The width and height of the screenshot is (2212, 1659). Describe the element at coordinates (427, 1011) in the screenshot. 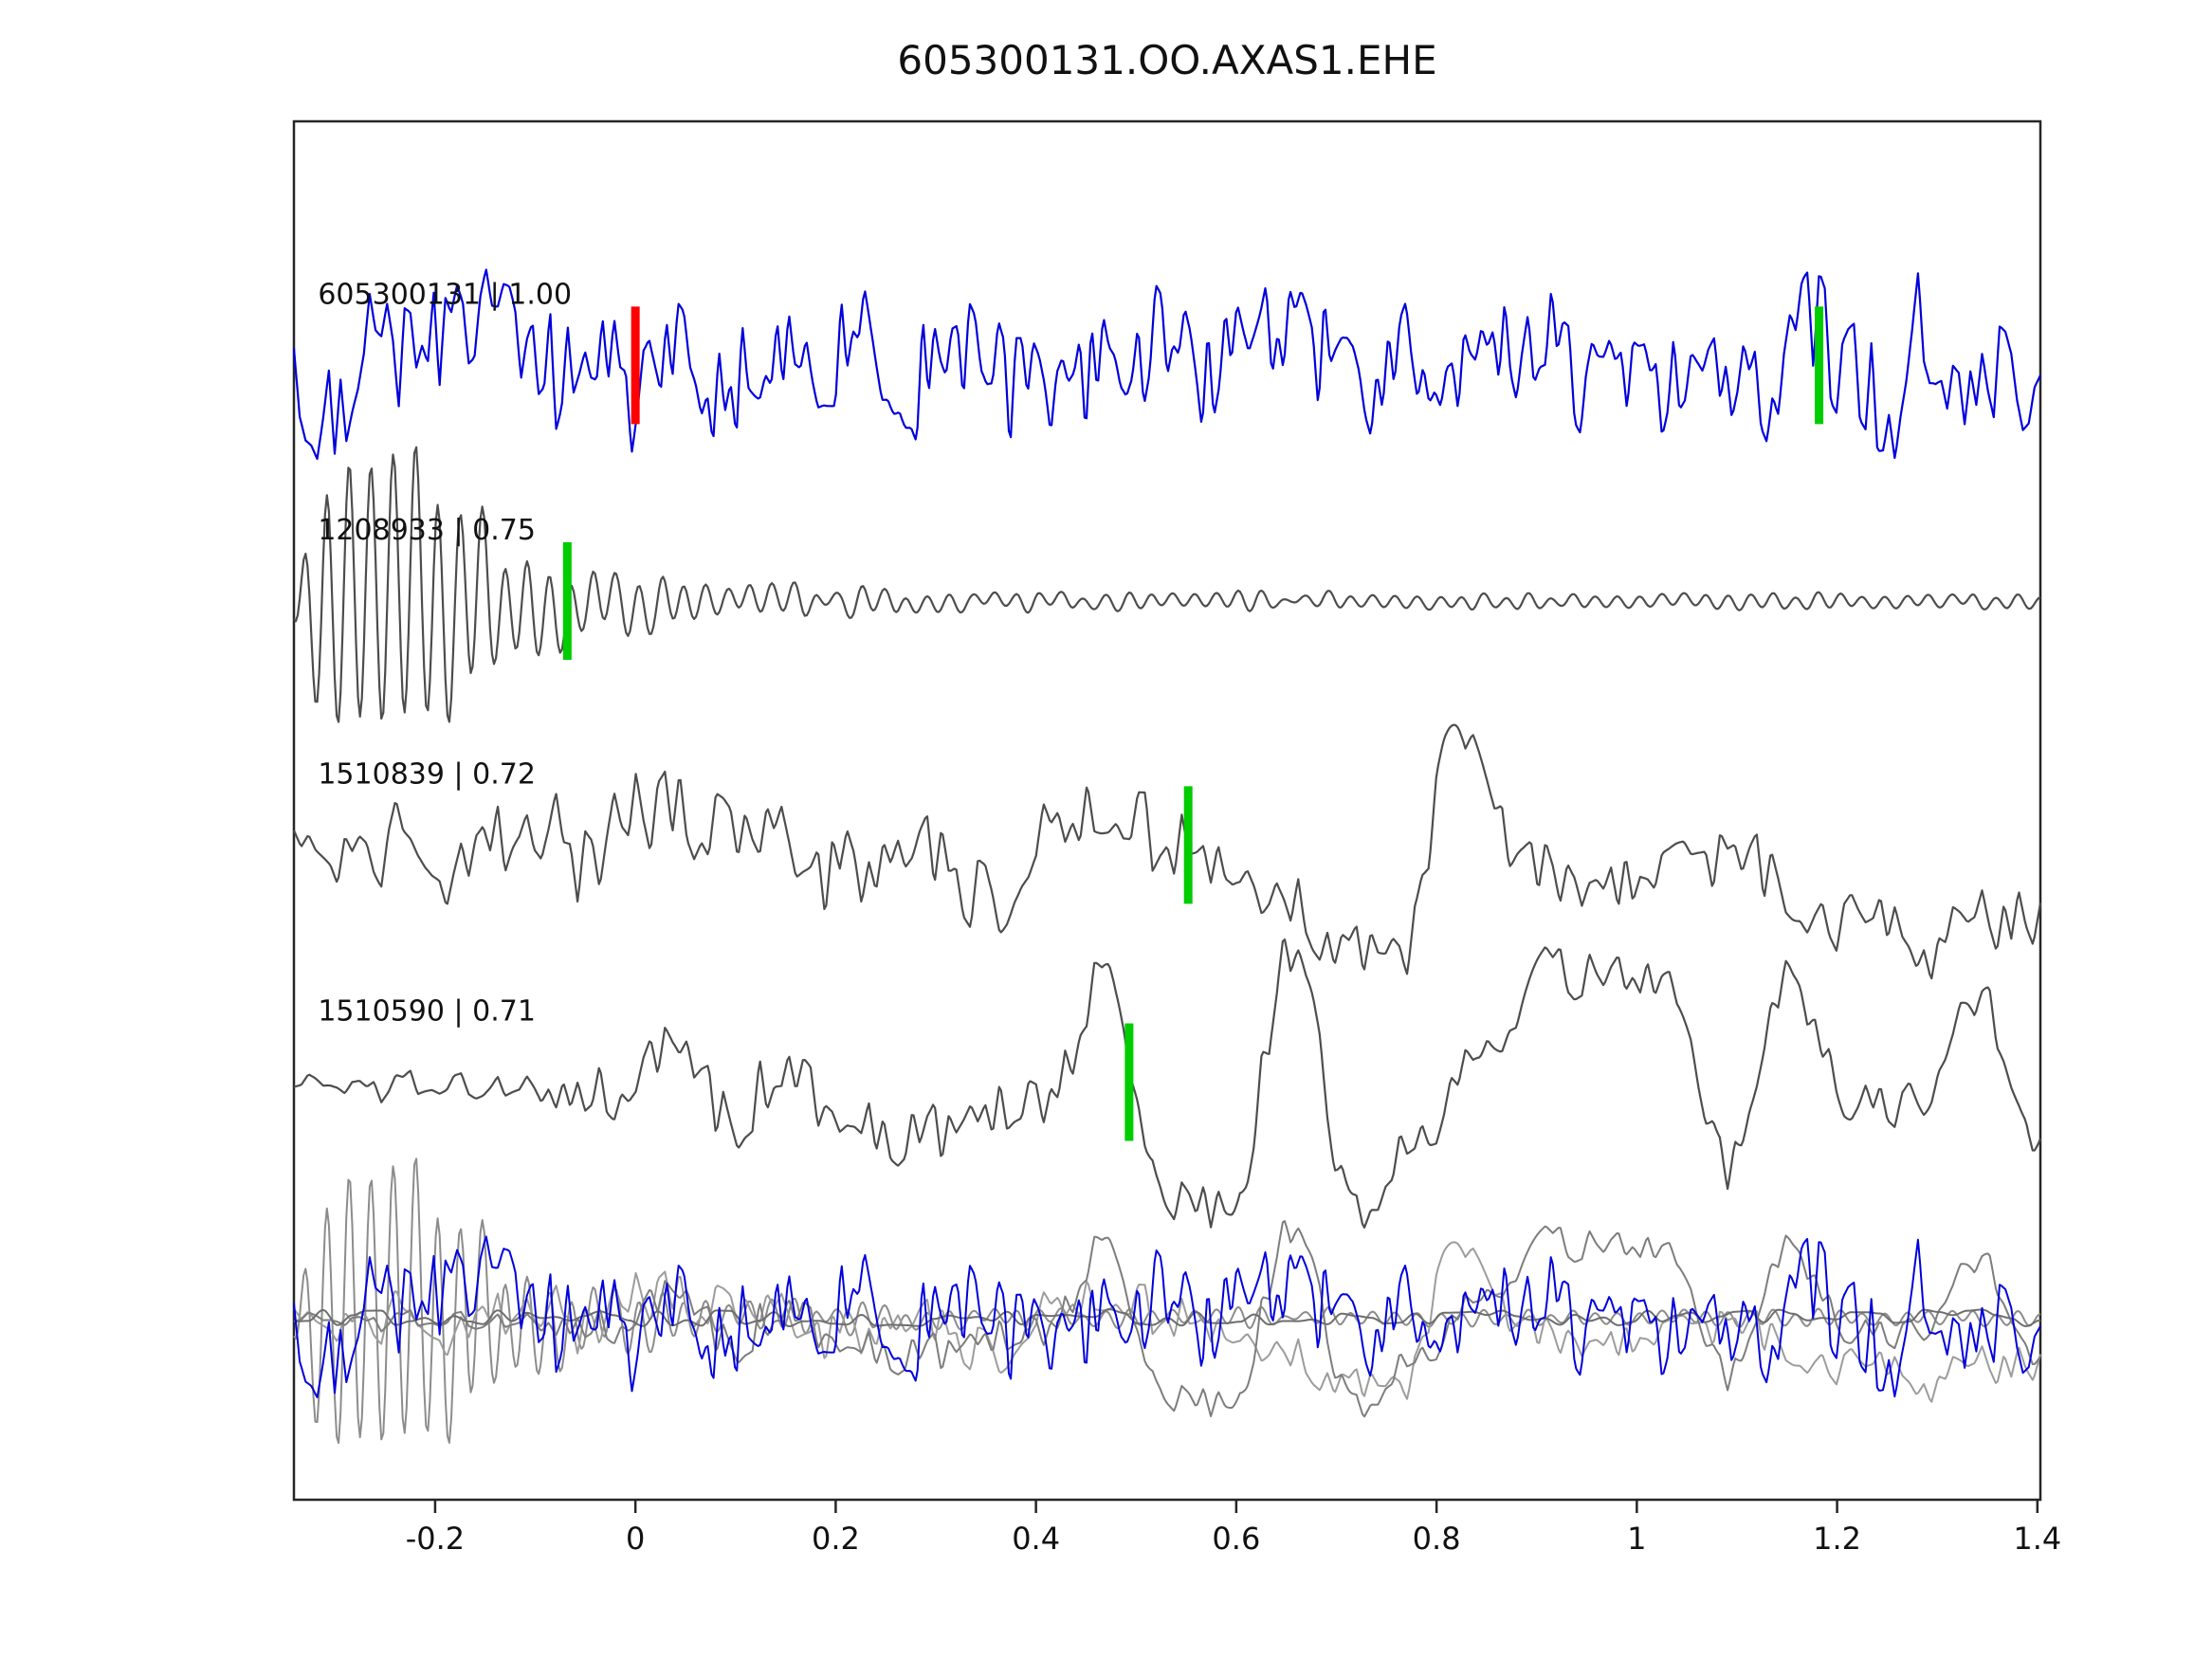

I see `trace-label-1510590: 1510590 | 0.71` at that location.